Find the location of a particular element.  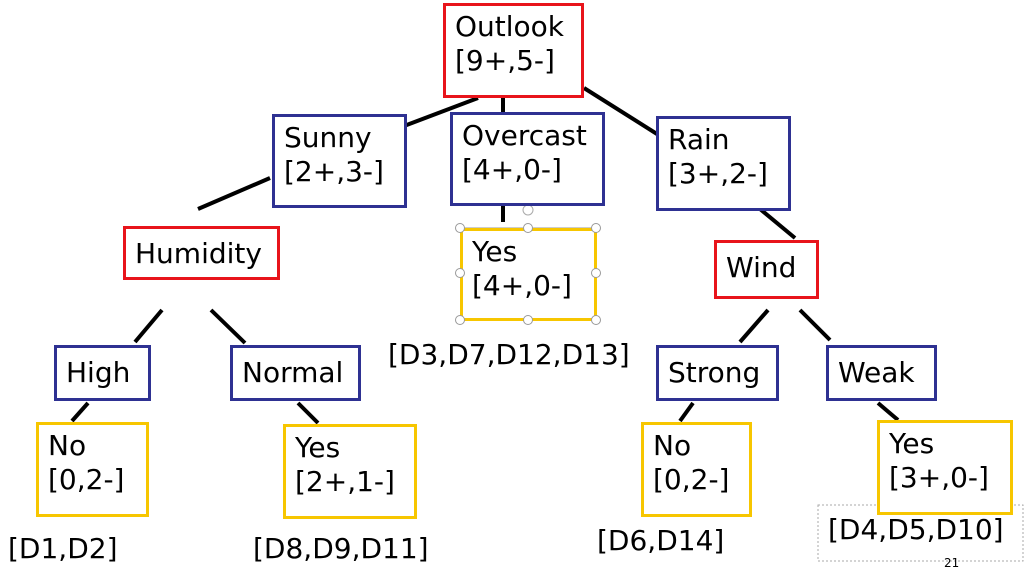

example-list: [D4,D5,D10] is located at coordinates (916, 529).